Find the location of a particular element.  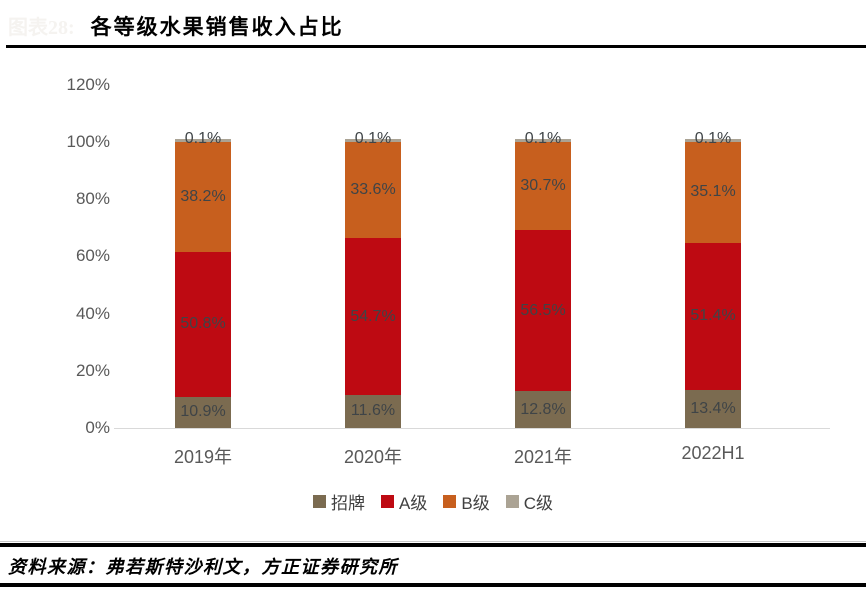

legend-item: A级 is located at coordinates (404, 501).